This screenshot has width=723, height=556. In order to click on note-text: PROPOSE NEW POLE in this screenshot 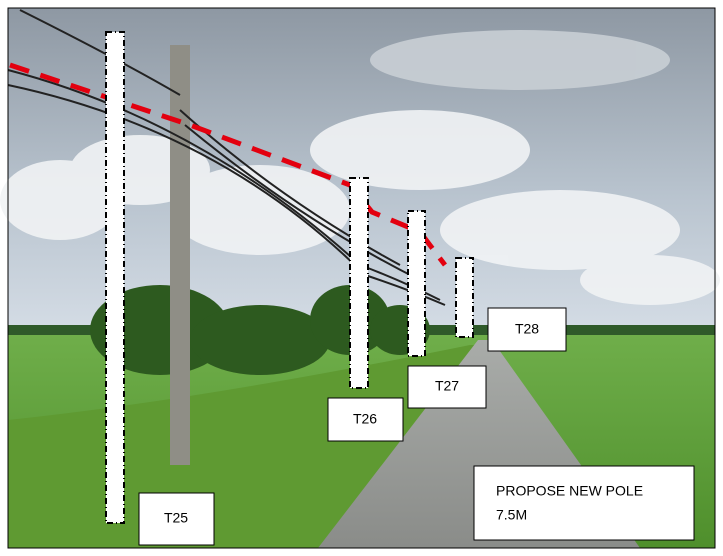, I will do `click(569, 491)`.